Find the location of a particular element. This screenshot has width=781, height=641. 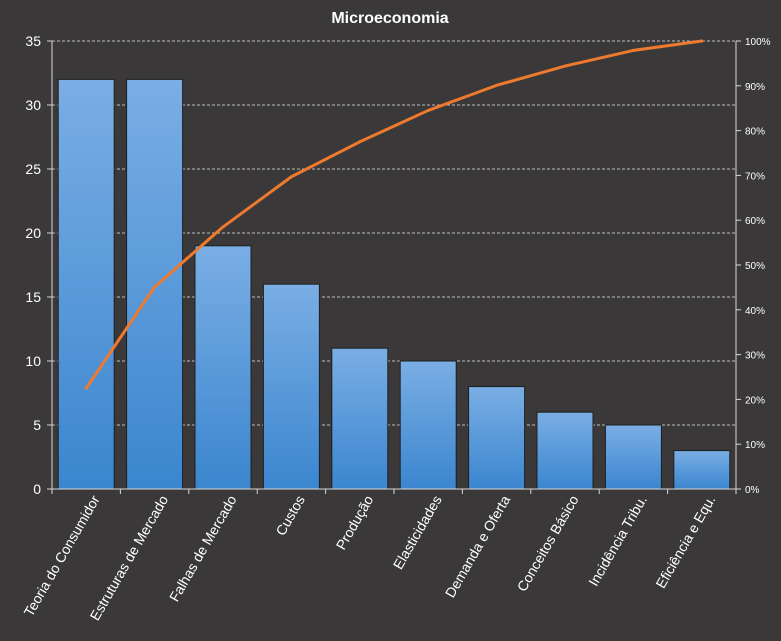

y2-tick-label: 100% is located at coordinates (758, 42).